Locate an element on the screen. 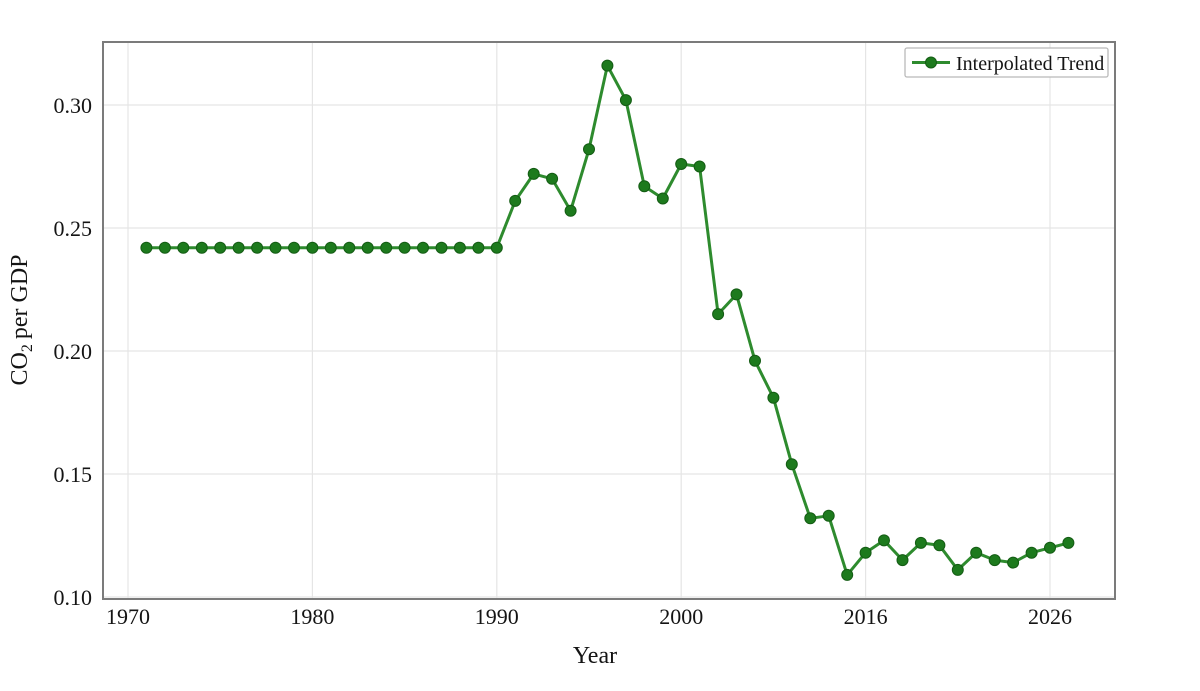 The width and height of the screenshot is (1200, 691). x-tick-label: 2000 is located at coordinates (681, 616).